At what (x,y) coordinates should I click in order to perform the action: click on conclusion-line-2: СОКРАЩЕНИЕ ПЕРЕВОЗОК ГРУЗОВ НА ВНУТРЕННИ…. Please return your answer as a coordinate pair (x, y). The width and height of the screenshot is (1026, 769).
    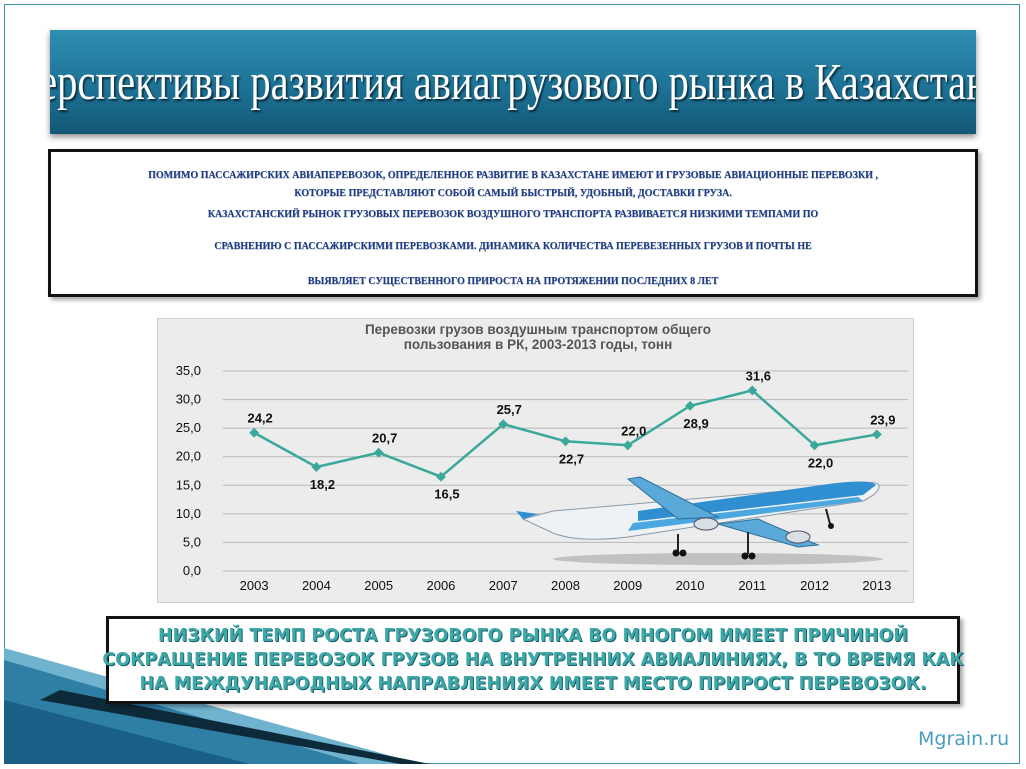
    Looking at the image, I should click on (533, 660).